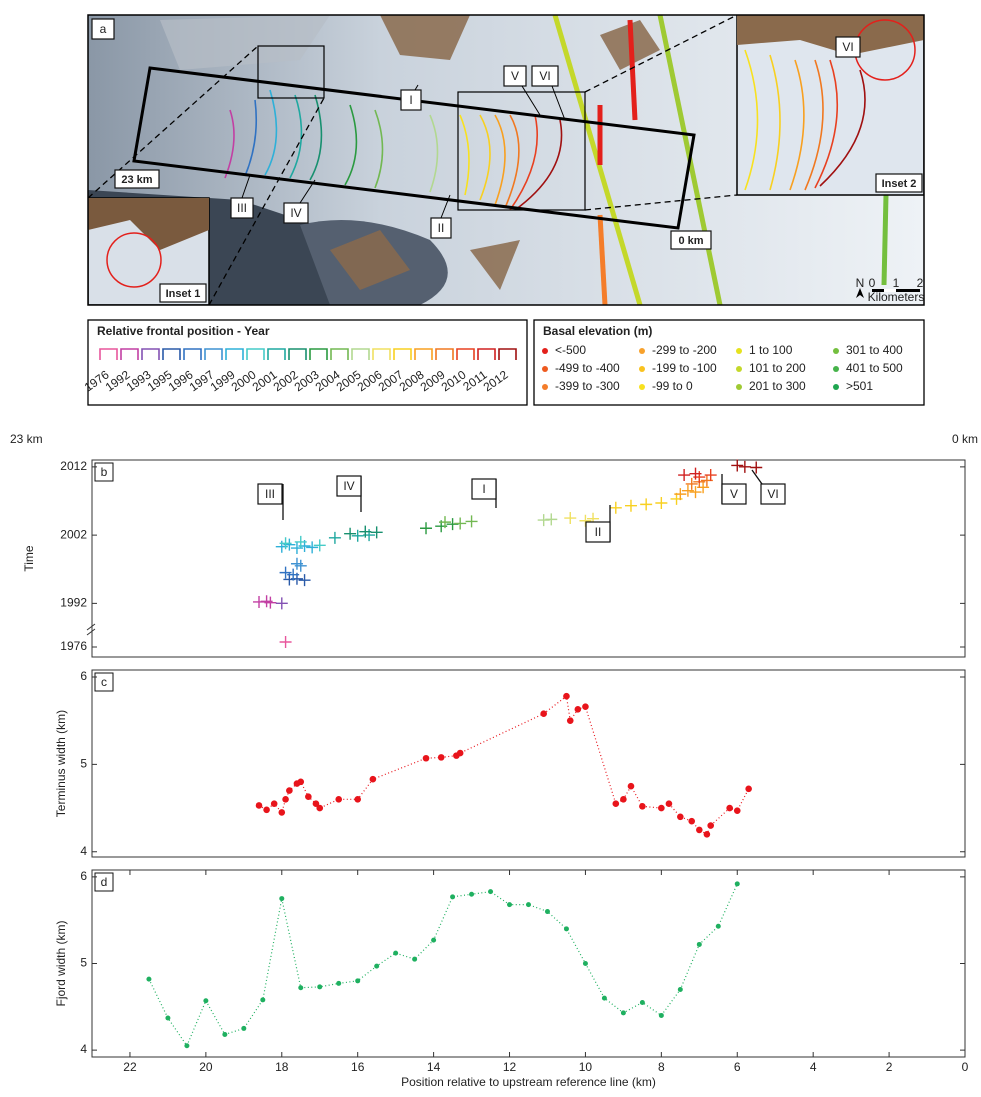 This screenshot has width=981, height=1097. What do you see at coordinates (672, 386) in the screenshot?
I see `legend-label: -99 to 0` at bounding box center [672, 386].